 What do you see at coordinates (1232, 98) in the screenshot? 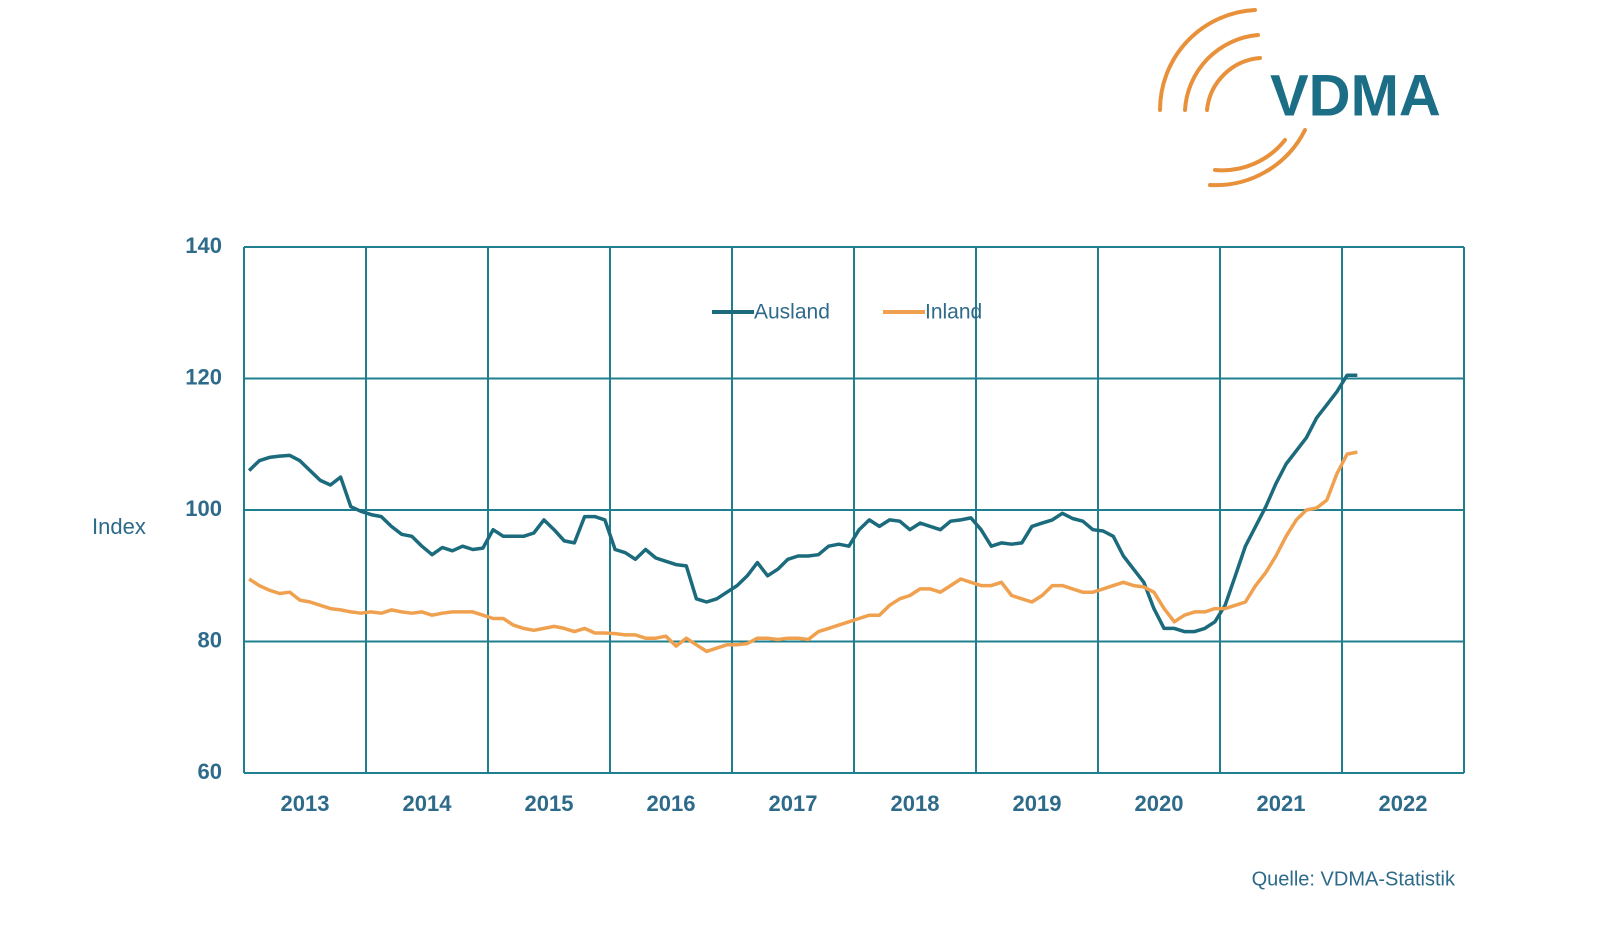
I see `logo-arcs` at bounding box center [1232, 98].